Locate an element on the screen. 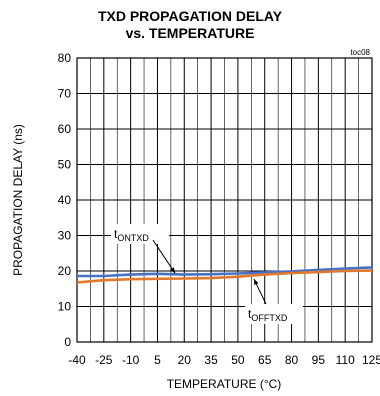  y-tick-label: 50 is located at coordinates (65, 165).